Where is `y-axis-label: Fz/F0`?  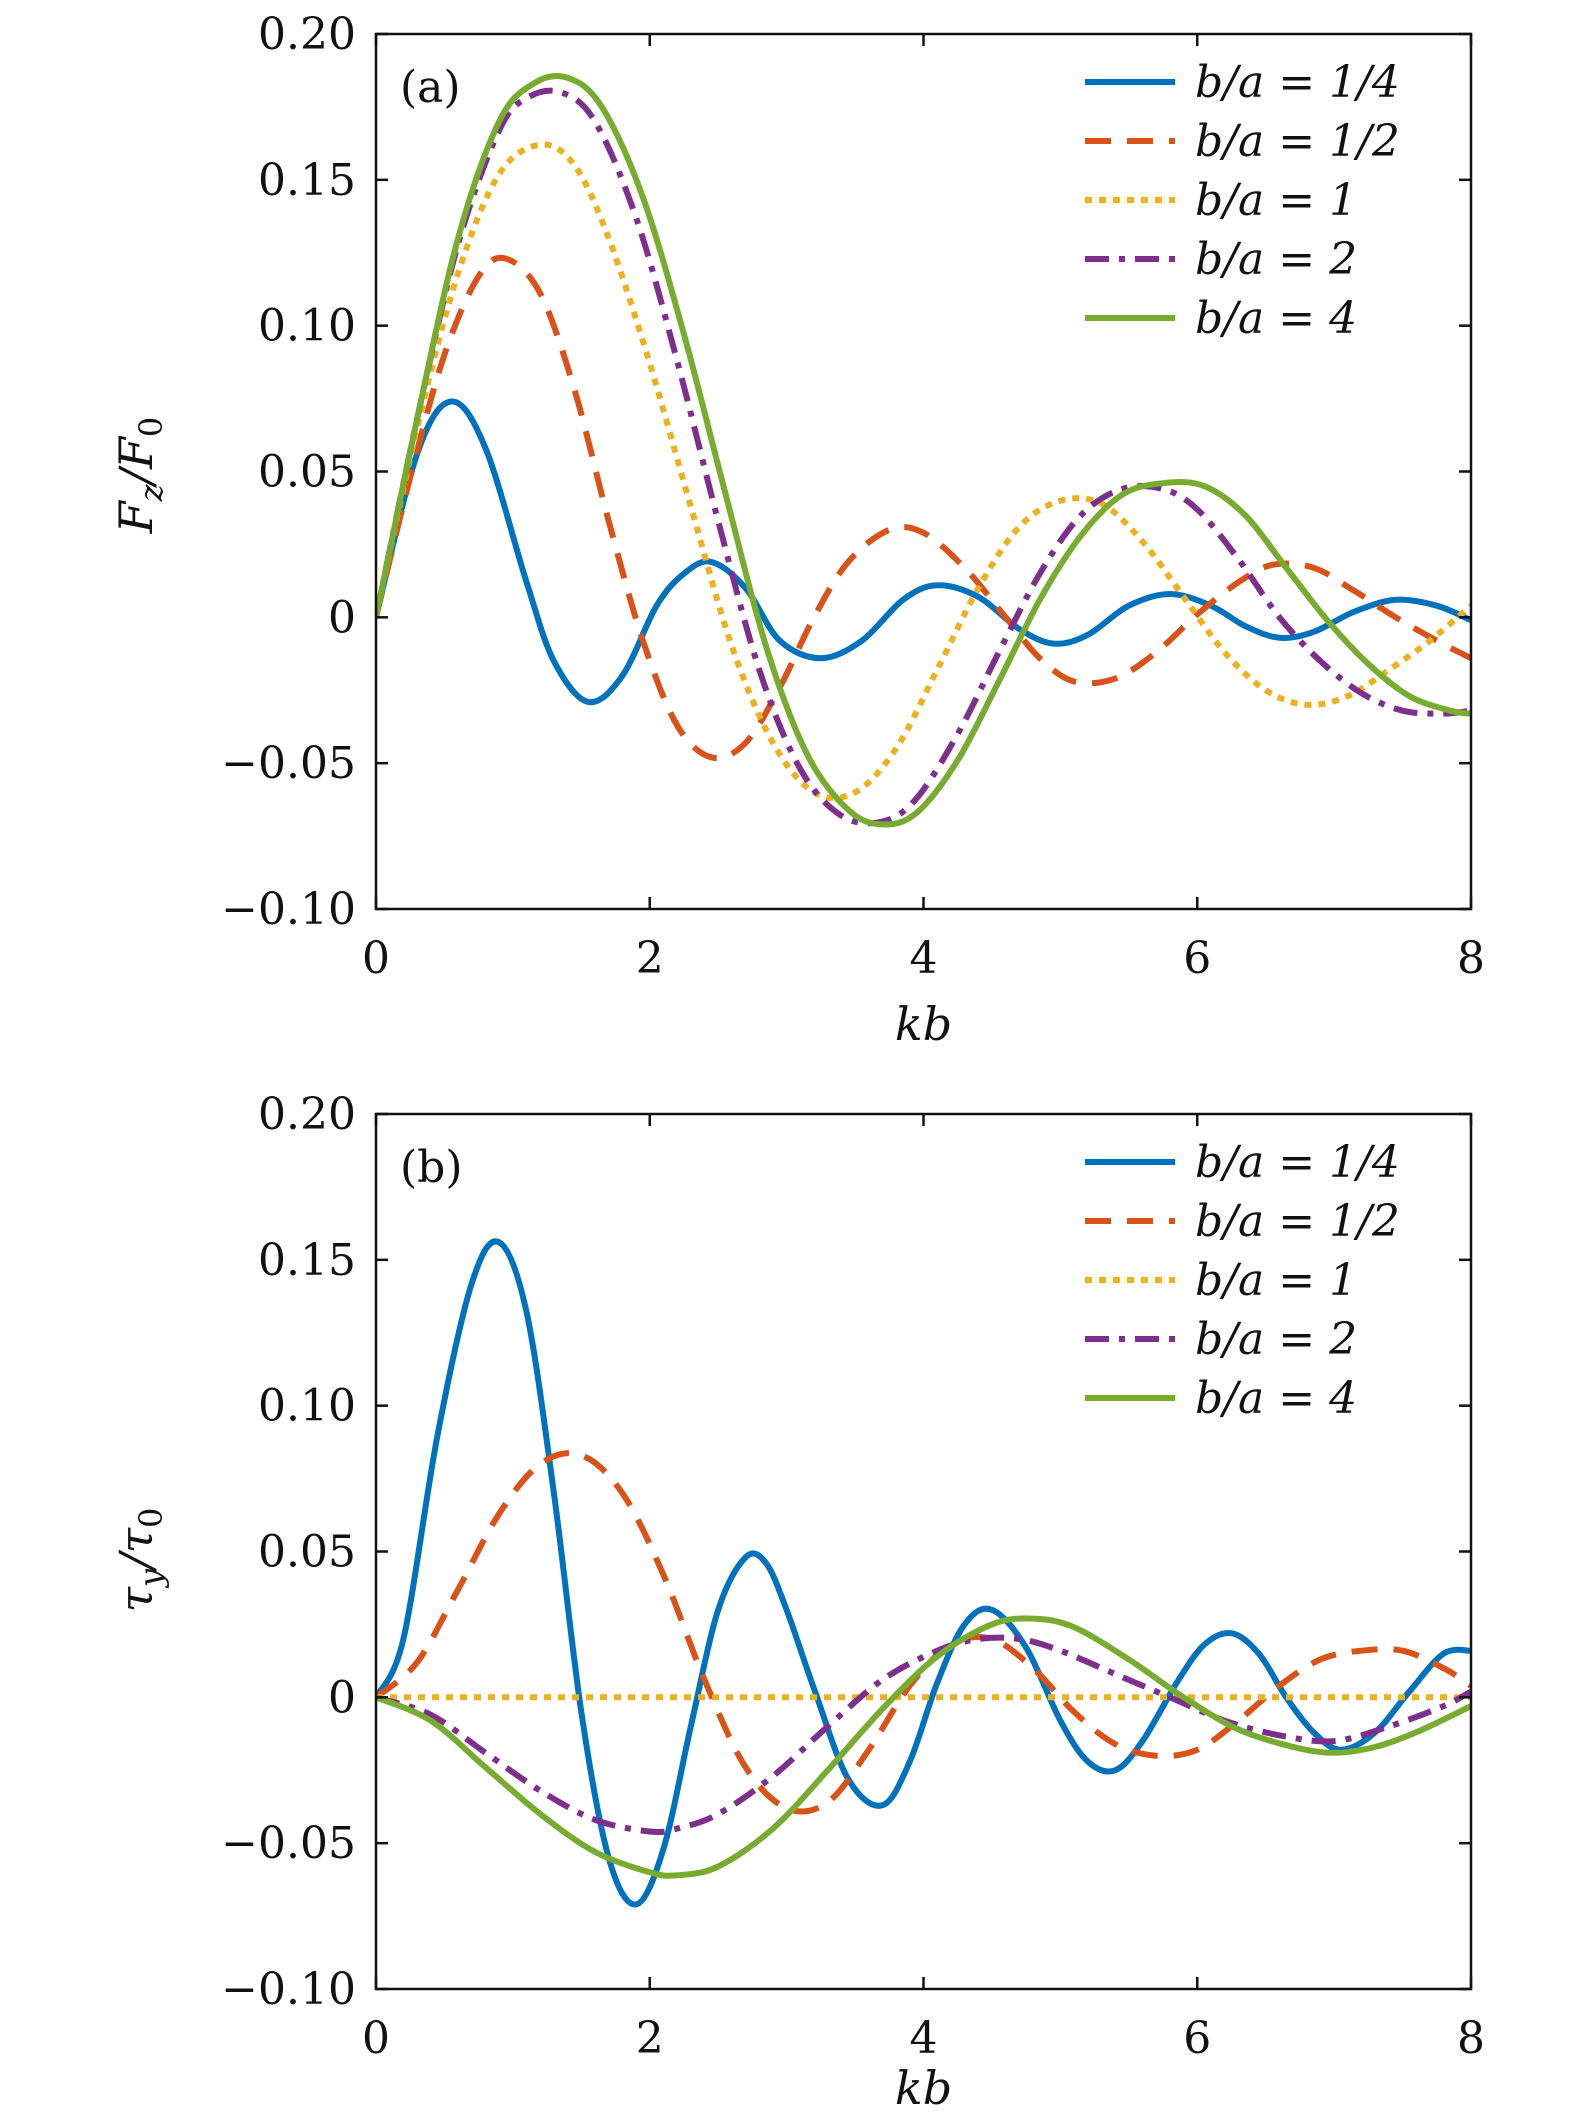 y-axis-label: Fz/F0 is located at coordinates (139, 476).